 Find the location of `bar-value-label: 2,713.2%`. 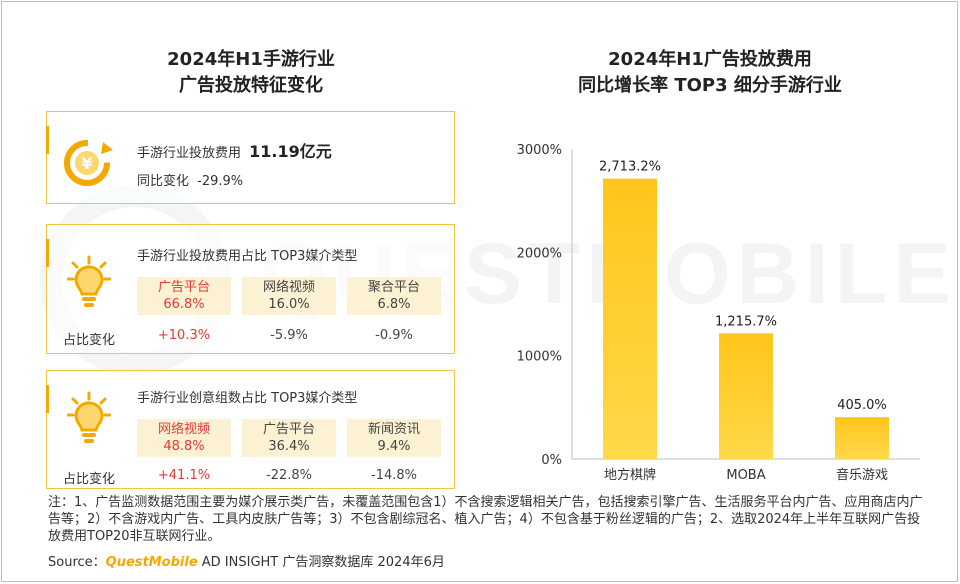

bar-value-label: 2,713.2% is located at coordinates (630, 167).